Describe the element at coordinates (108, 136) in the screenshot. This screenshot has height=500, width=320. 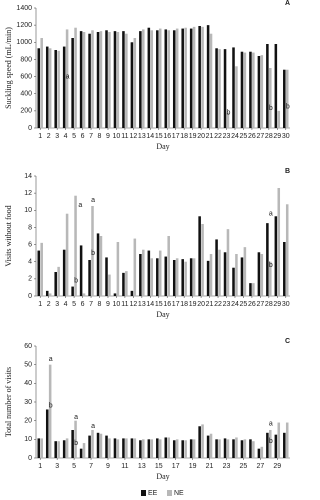
I see `x-tick-label: 9` at that location.